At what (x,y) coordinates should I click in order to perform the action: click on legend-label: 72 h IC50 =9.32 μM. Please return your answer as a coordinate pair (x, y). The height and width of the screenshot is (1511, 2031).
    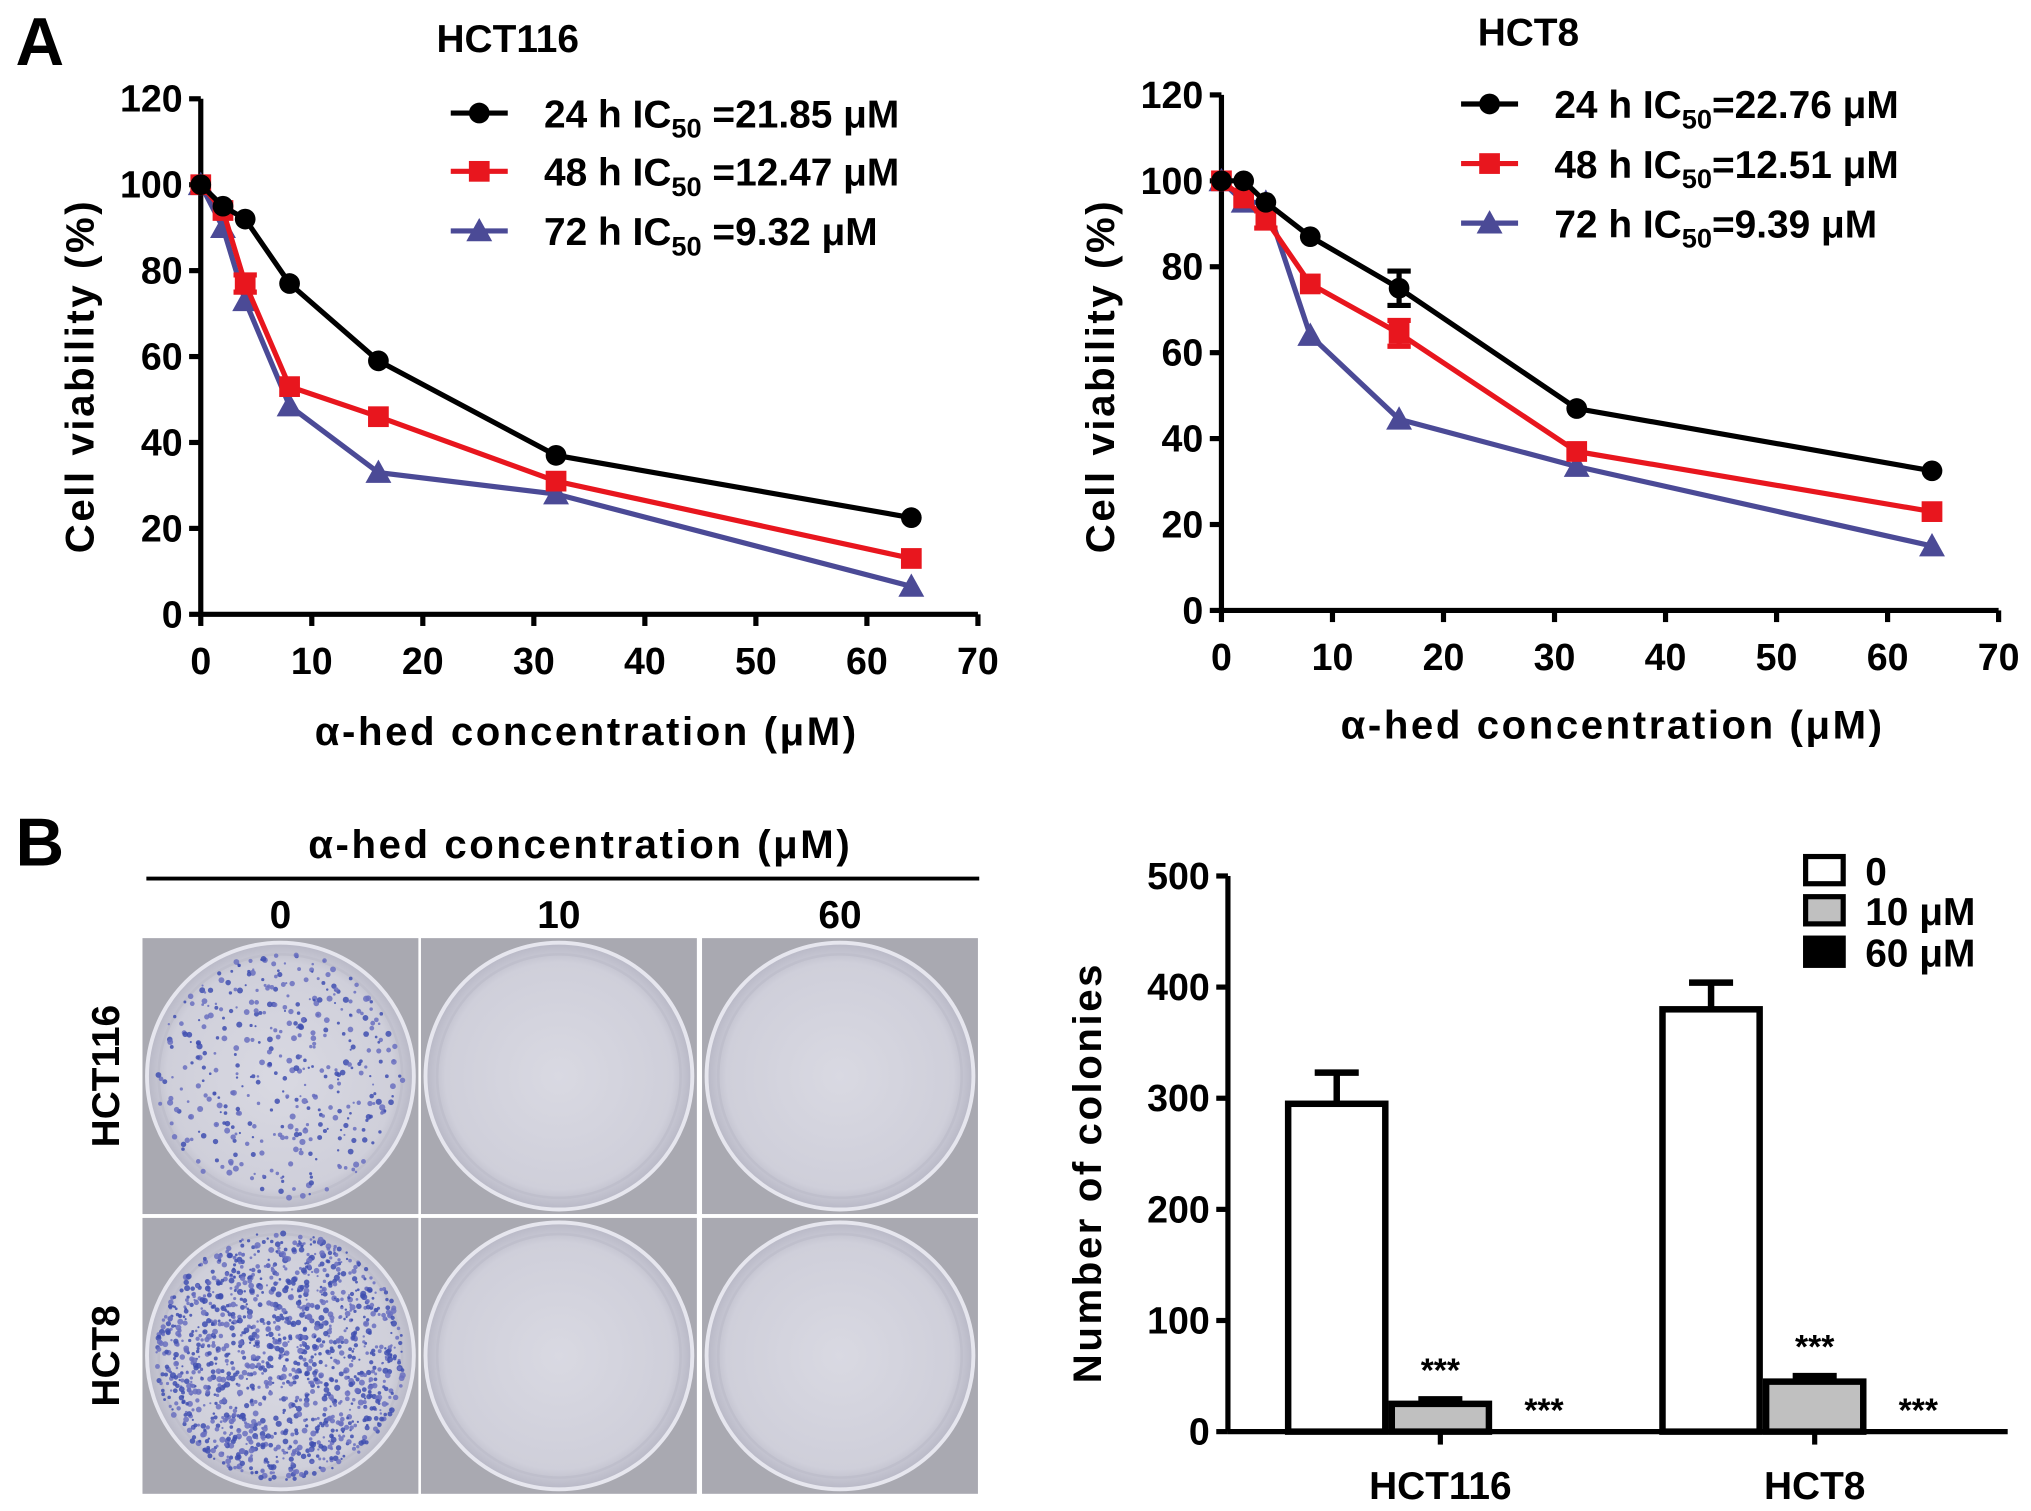
    Looking at the image, I should click on (711, 236).